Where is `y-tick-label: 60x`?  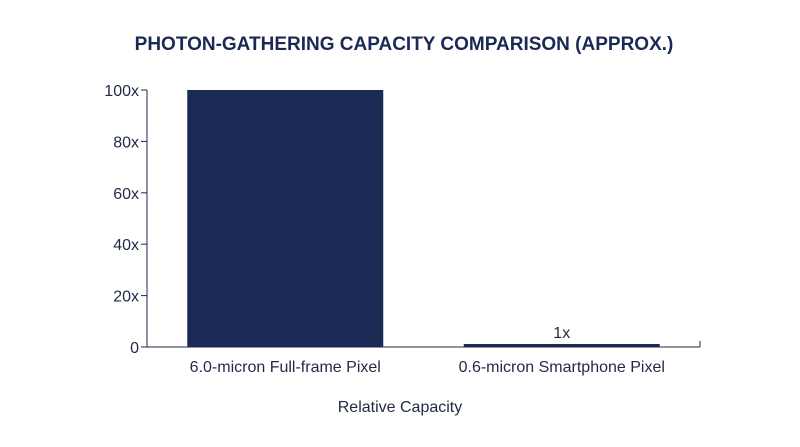 y-tick-label: 60x is located at coordinates (126, 194).